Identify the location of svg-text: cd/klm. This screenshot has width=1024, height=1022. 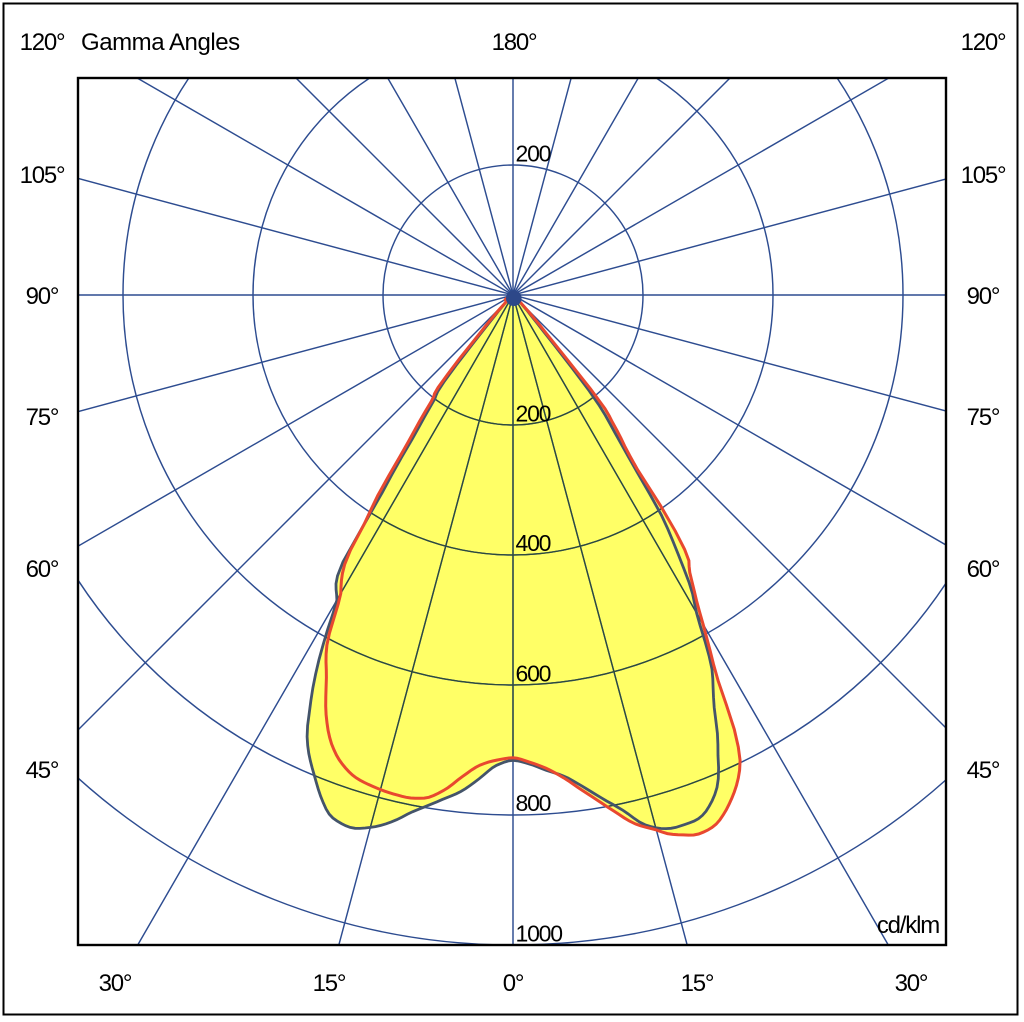
(908, 925).